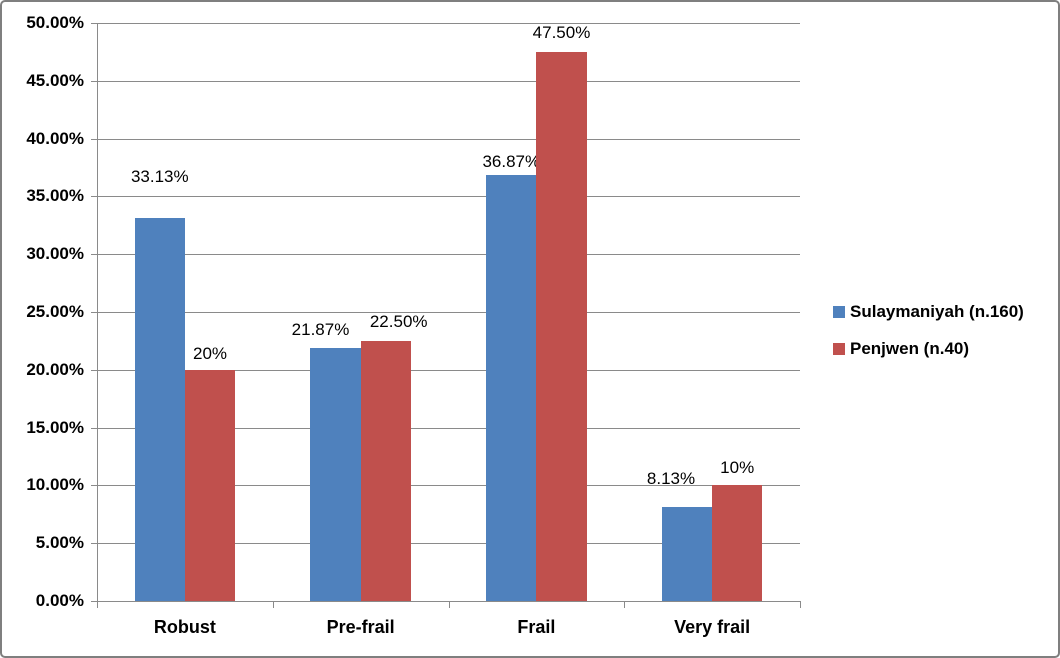 This screenshot has width=1060, height=658. Describe the element at coordinates (184, 627) in the screenshot. I see `x-axis-category-label: Robust` at that location.